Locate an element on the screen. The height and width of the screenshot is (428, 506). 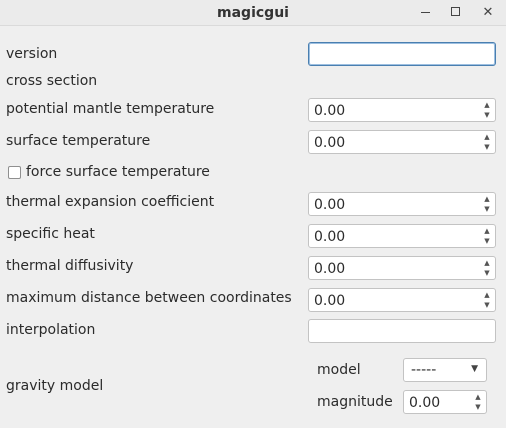
maximum-distance-label: maximum distance between coordinates is located at coordinates (149, 298).